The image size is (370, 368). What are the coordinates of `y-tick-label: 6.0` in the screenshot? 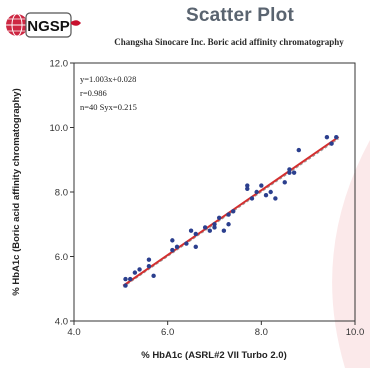 It's located at (61, 257).